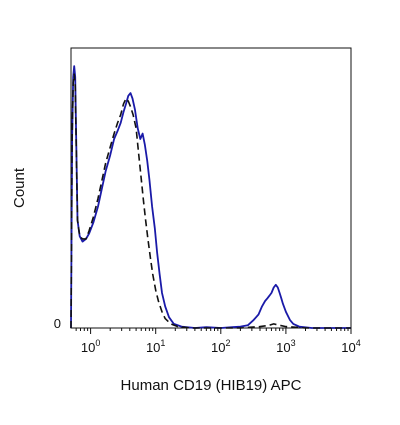  I want to click on y-axis-tick-labels: 0, so click(57, 323).